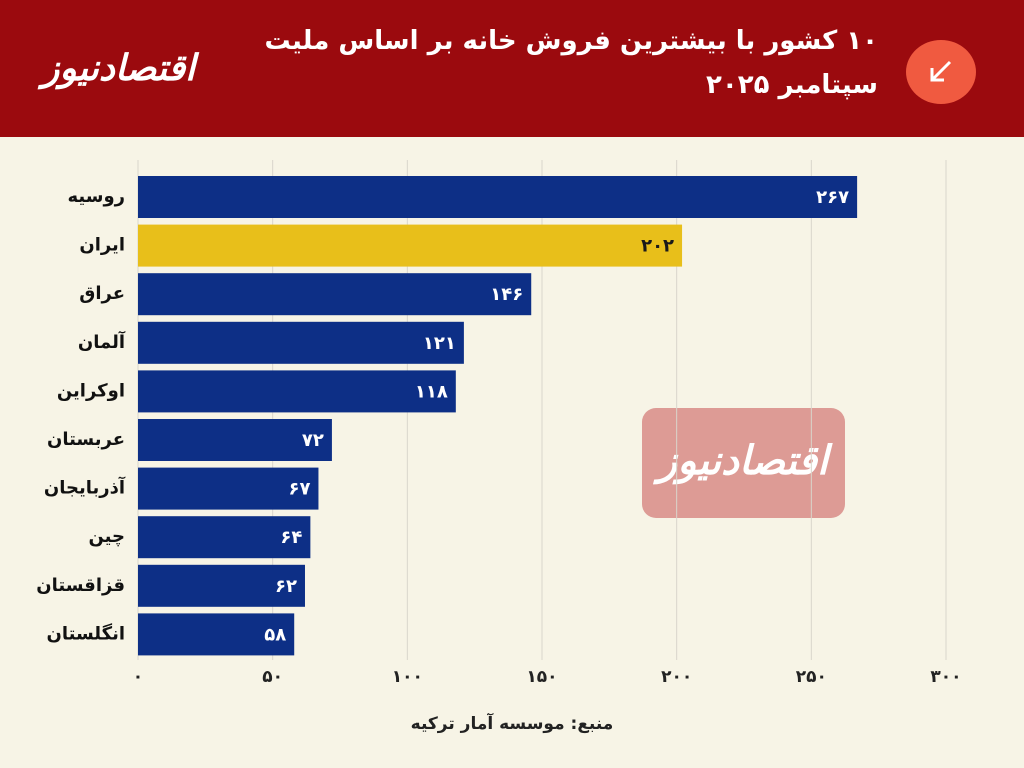 The width and height of the screenshot is (1024, 768). I want to click on value-label: ۷۲, so click(313, 440).